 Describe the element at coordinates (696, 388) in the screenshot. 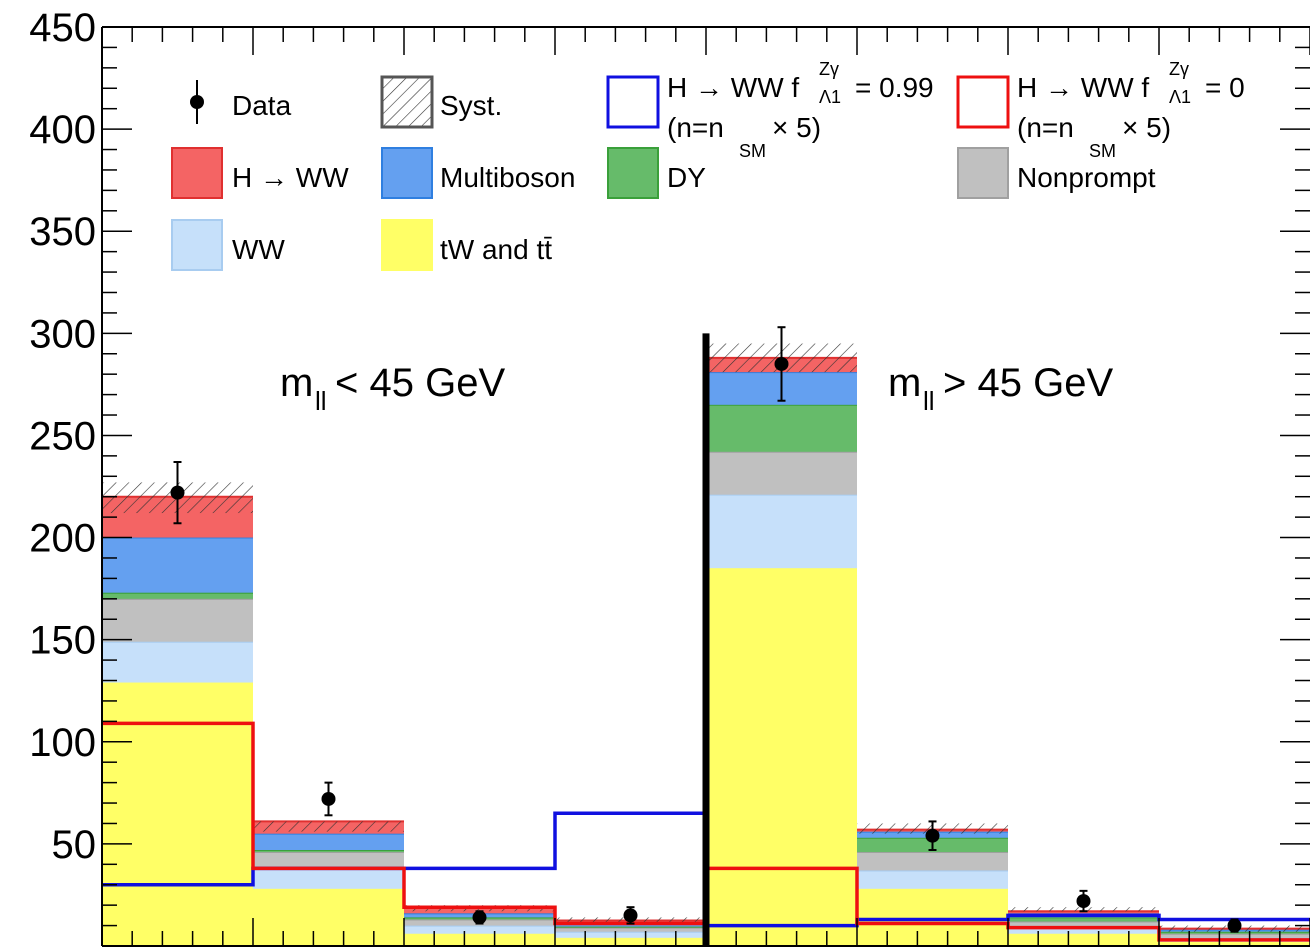

I see `region-labels: m ll < 45 GeV m ll > 45 GeV` at that location.